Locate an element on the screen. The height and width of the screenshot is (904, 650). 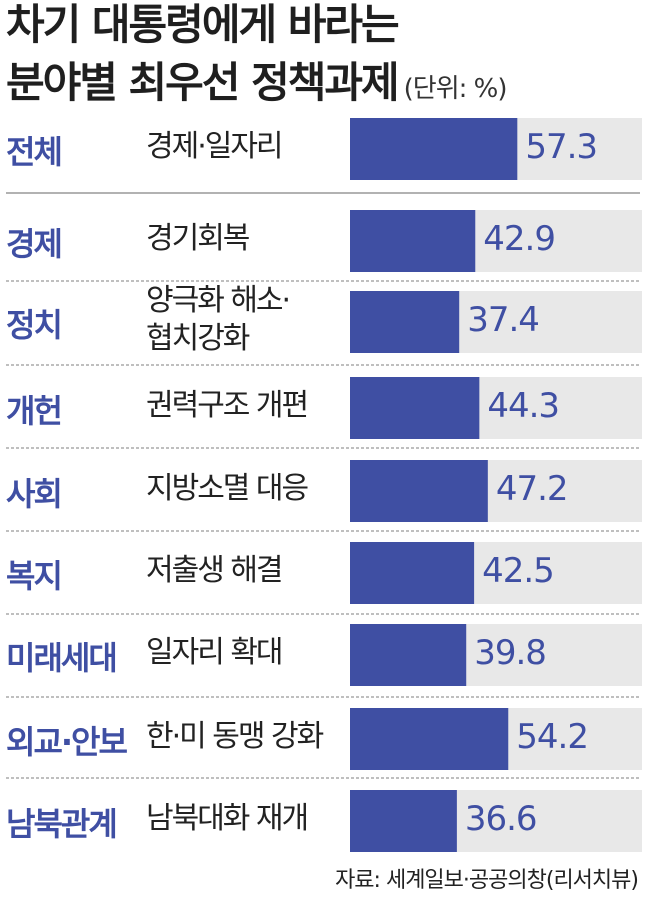
chart-title-line-2: 분야별 최우선 정책과제 (단위: %) is located at coordinates (257, 83).